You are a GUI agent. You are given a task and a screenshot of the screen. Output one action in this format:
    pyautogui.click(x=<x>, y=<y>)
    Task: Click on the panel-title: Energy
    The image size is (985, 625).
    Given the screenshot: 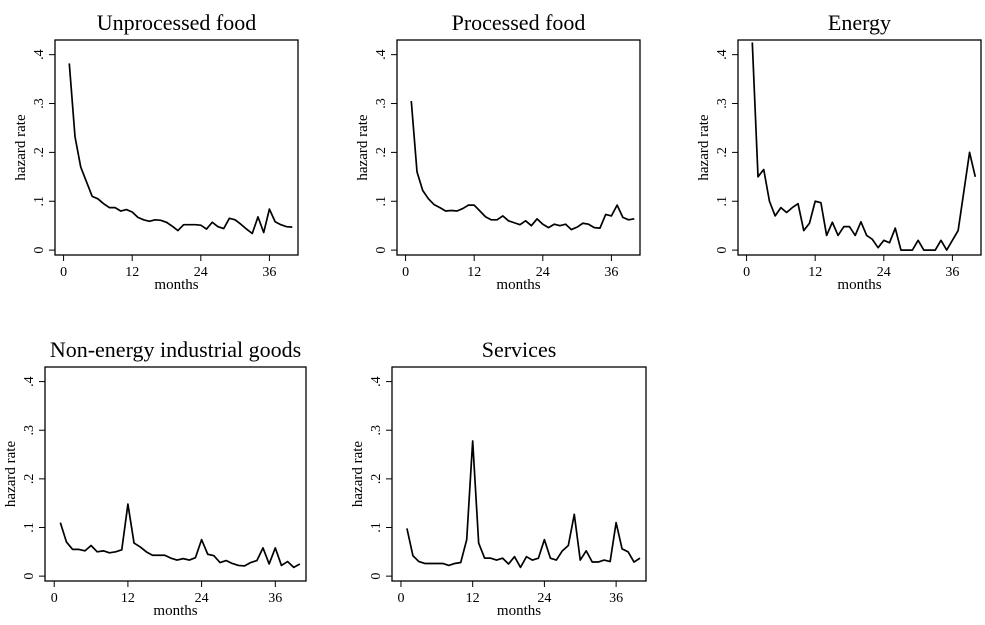 What is the action you would take?
    pyautogui.click(x=859, y=22)
    